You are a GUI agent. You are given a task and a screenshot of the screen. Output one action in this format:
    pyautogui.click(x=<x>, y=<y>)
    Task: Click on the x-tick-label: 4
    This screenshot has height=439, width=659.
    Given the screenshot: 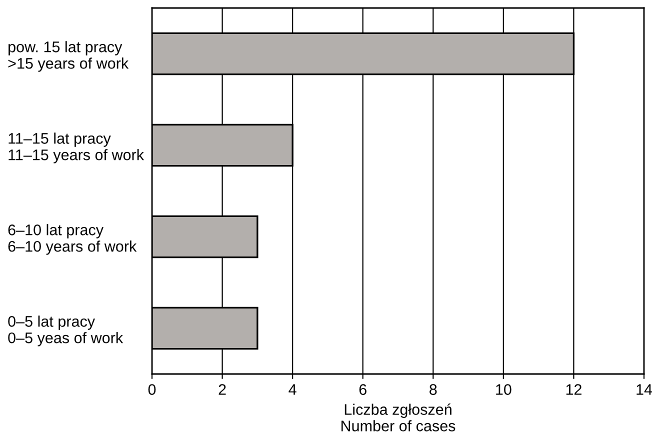 What is the action you would take?
    pyautogui.click(x=292, y=389)
    